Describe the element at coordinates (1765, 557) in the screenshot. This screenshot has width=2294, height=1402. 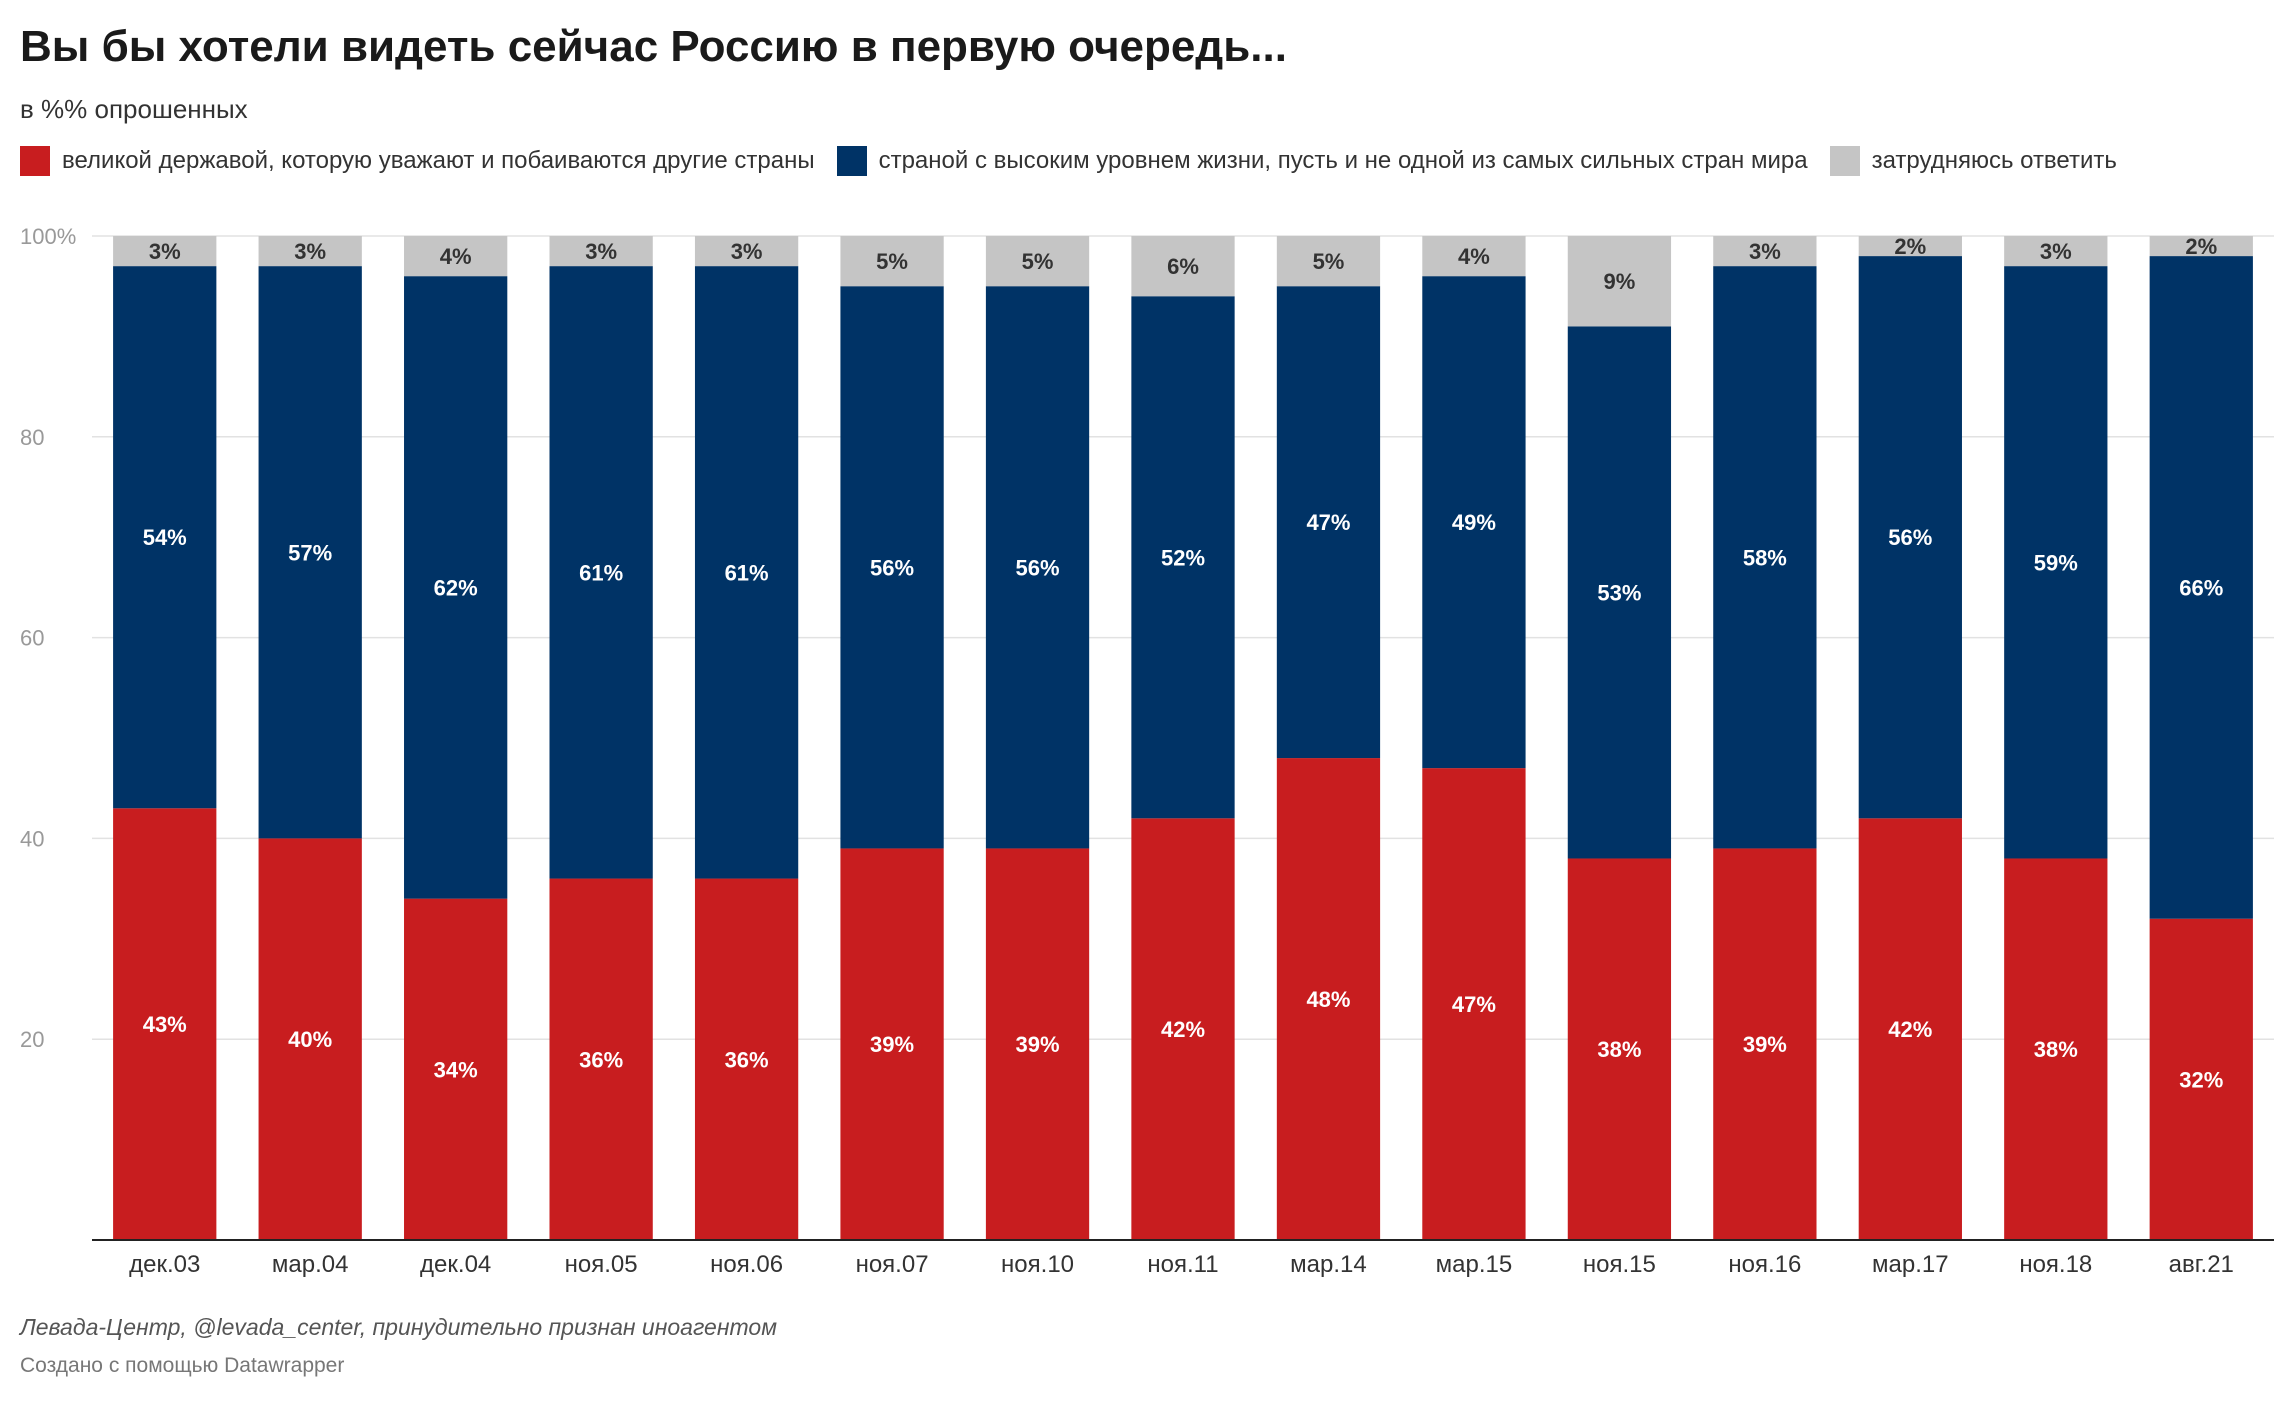
I see `data-label: 58%` at that location.